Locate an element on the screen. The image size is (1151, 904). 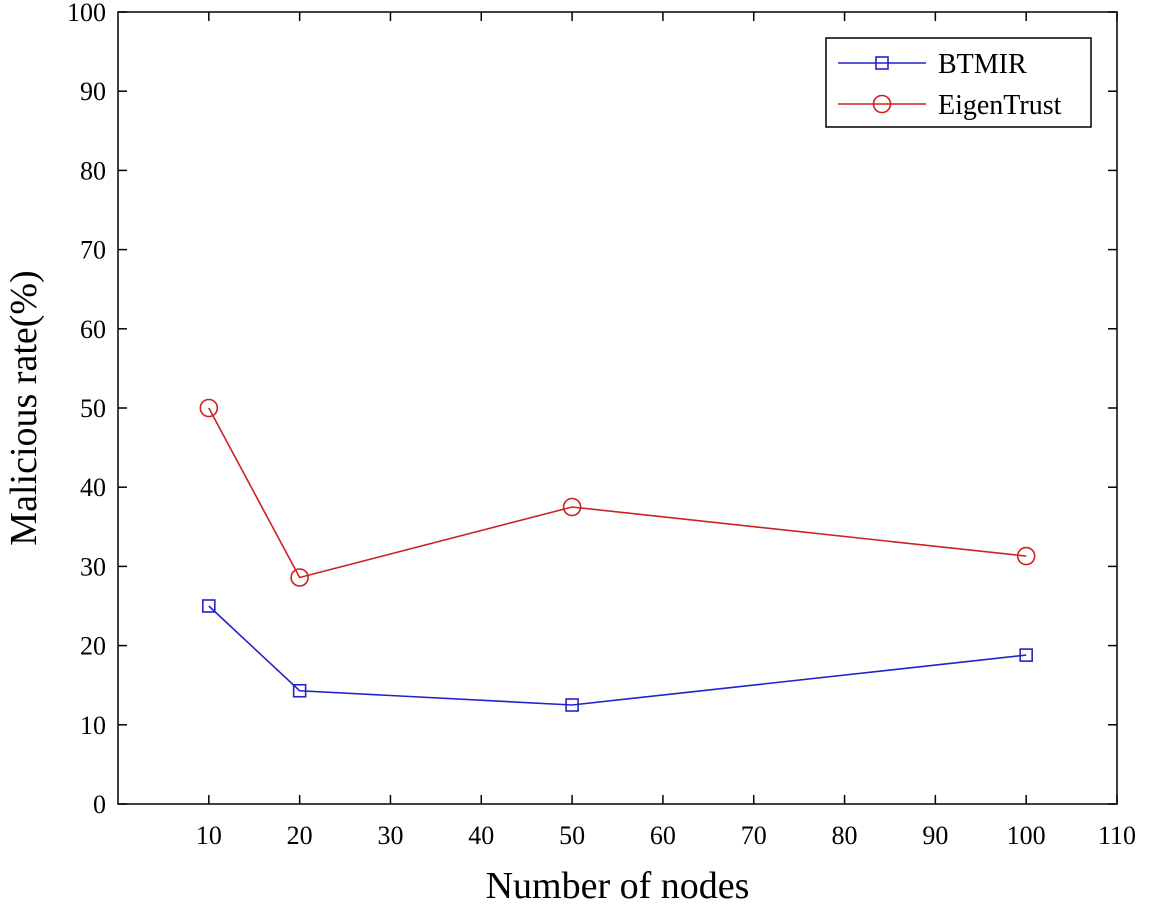
legend-box is located at coordinates (958, 82).